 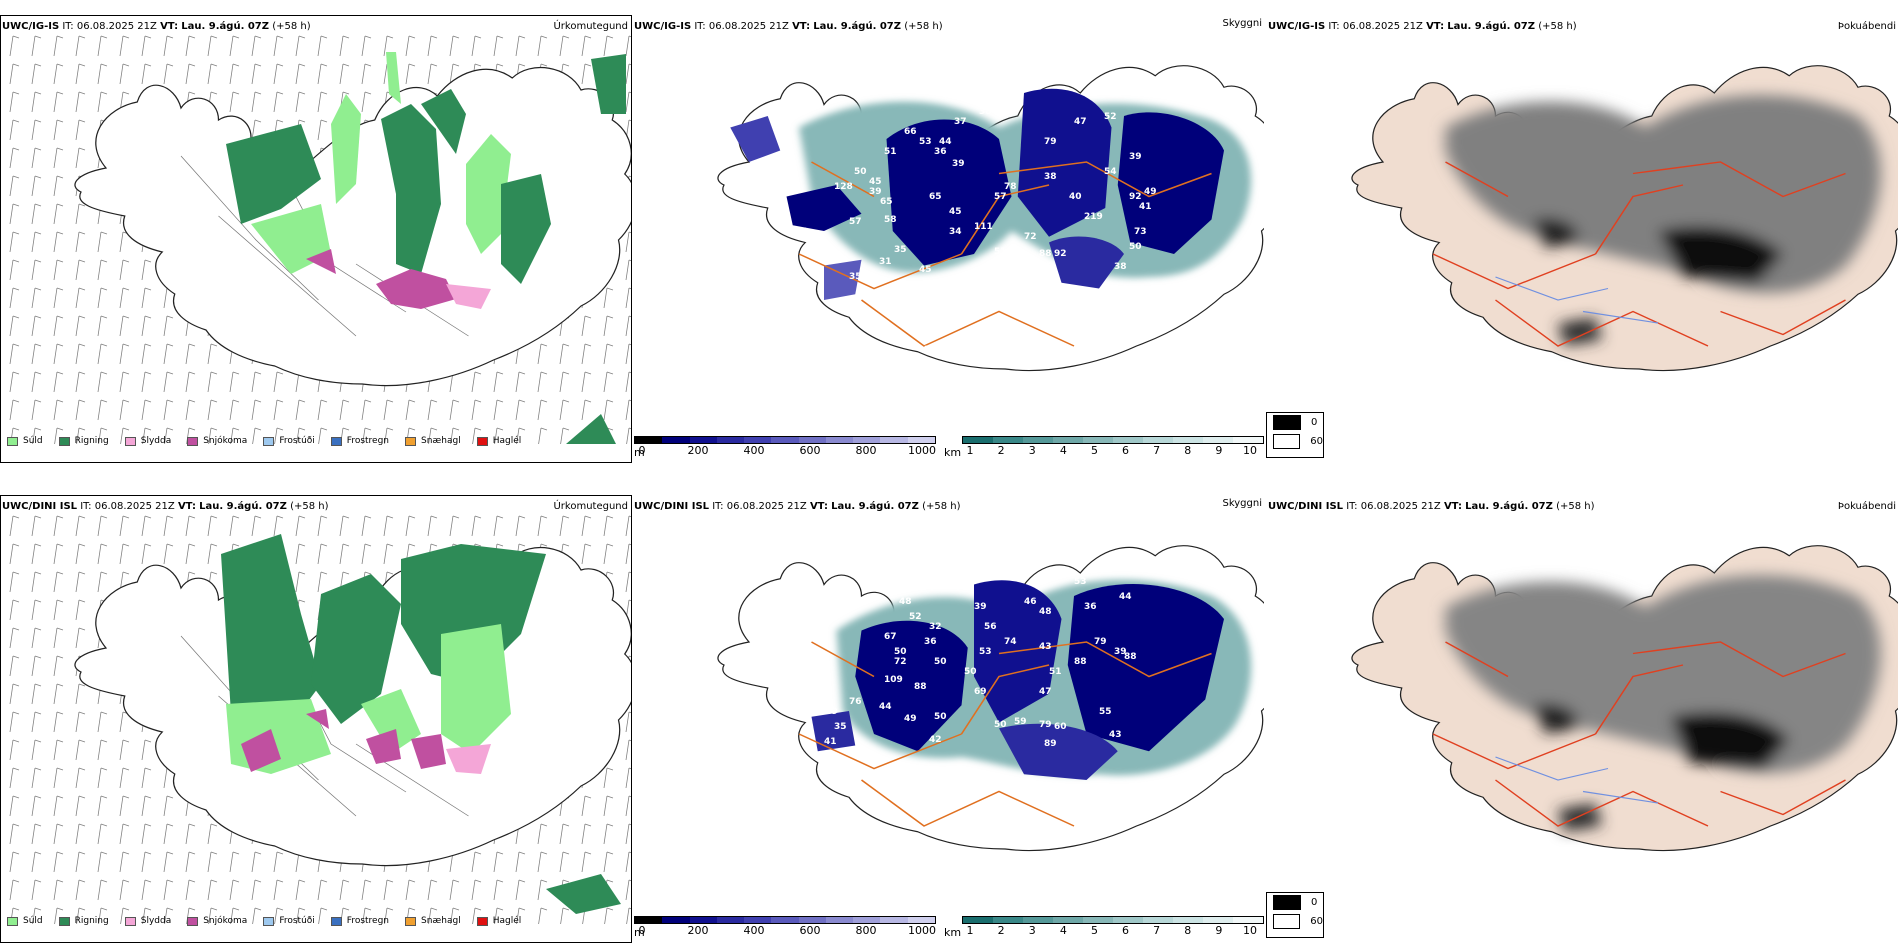 I want to click on cb-value: 45, so click(x=955, y=212).